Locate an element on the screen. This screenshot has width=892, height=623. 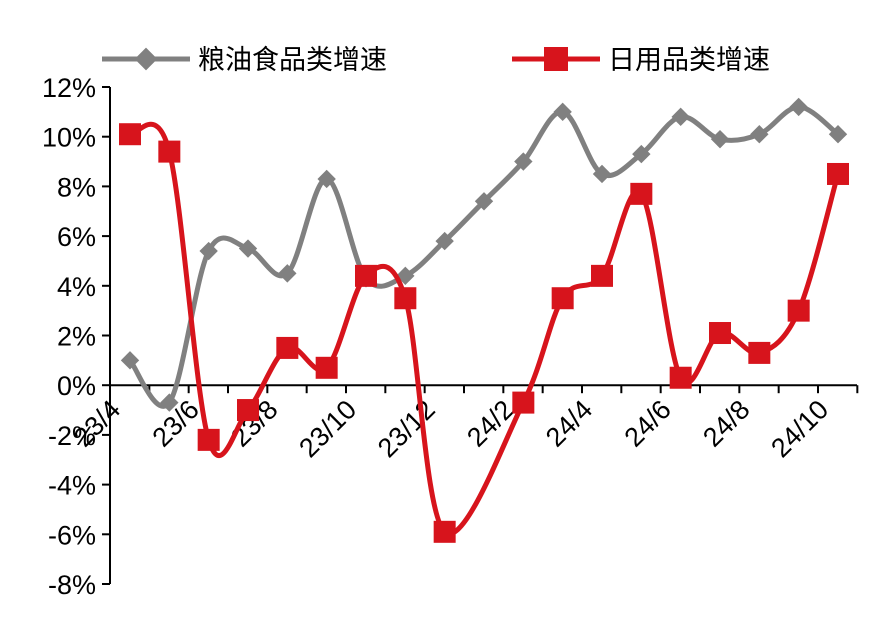
x-tick-label: 24/2 is located at coordinates (490, 423).